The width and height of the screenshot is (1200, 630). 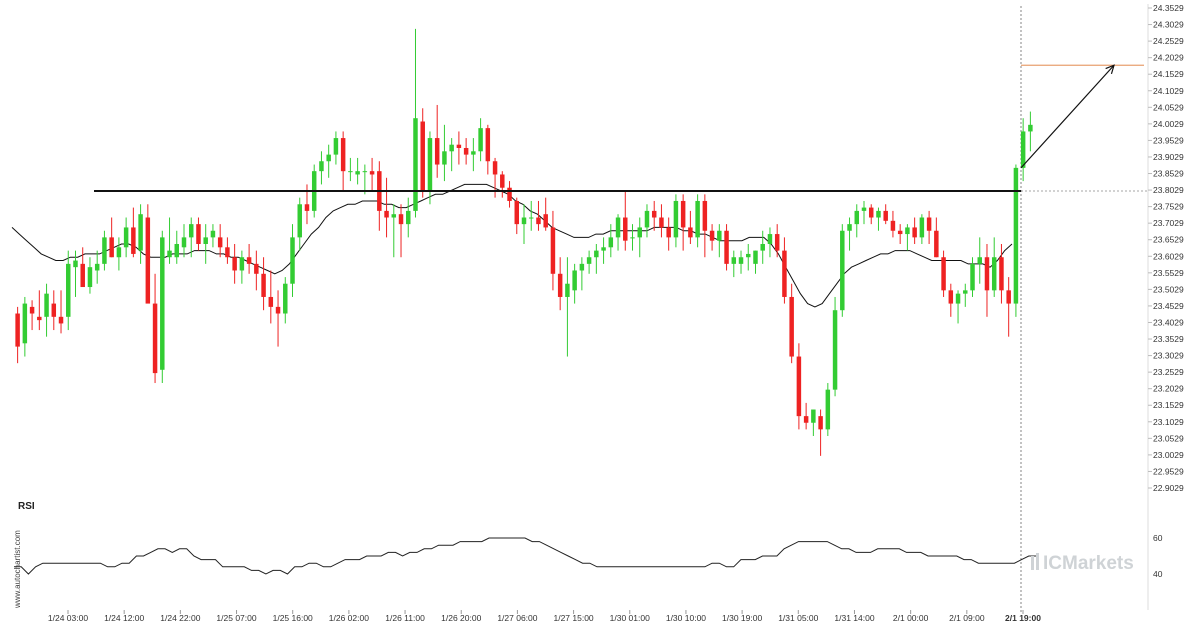 I want to click on price-tick-label: 24.3529, so click(x=1168, y=8).